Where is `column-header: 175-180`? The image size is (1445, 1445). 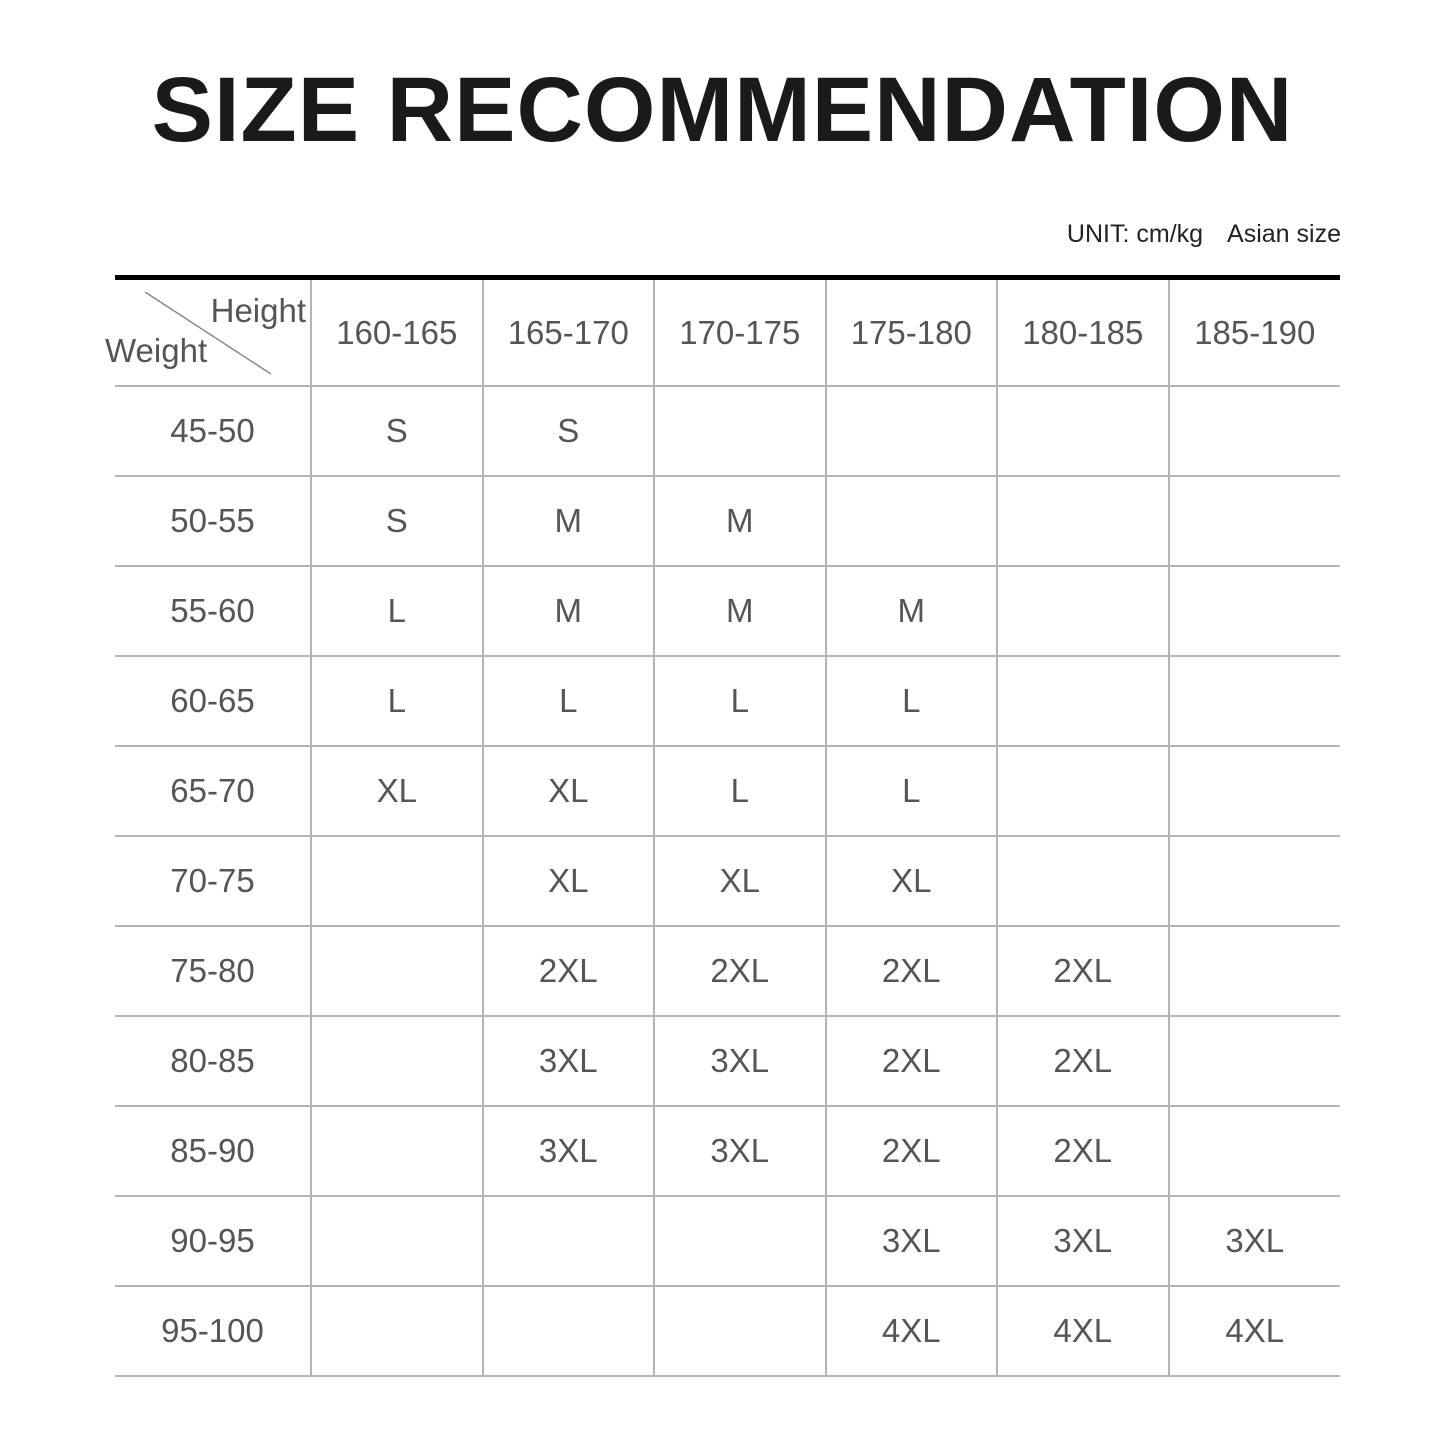
column-header: 175-180 is located at coordinates (911, 333).